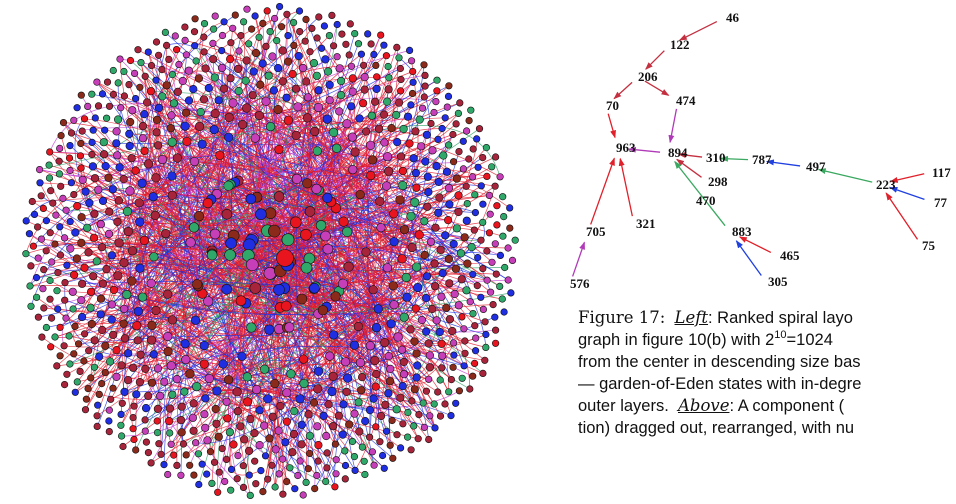 Image resolution: width=956 pixels, height=504 pixels. Describe the element at coordinates (767, 340) in the screenshot. I see `caption-line-2: graph in figure 10(b) with 210=1024` at that location.